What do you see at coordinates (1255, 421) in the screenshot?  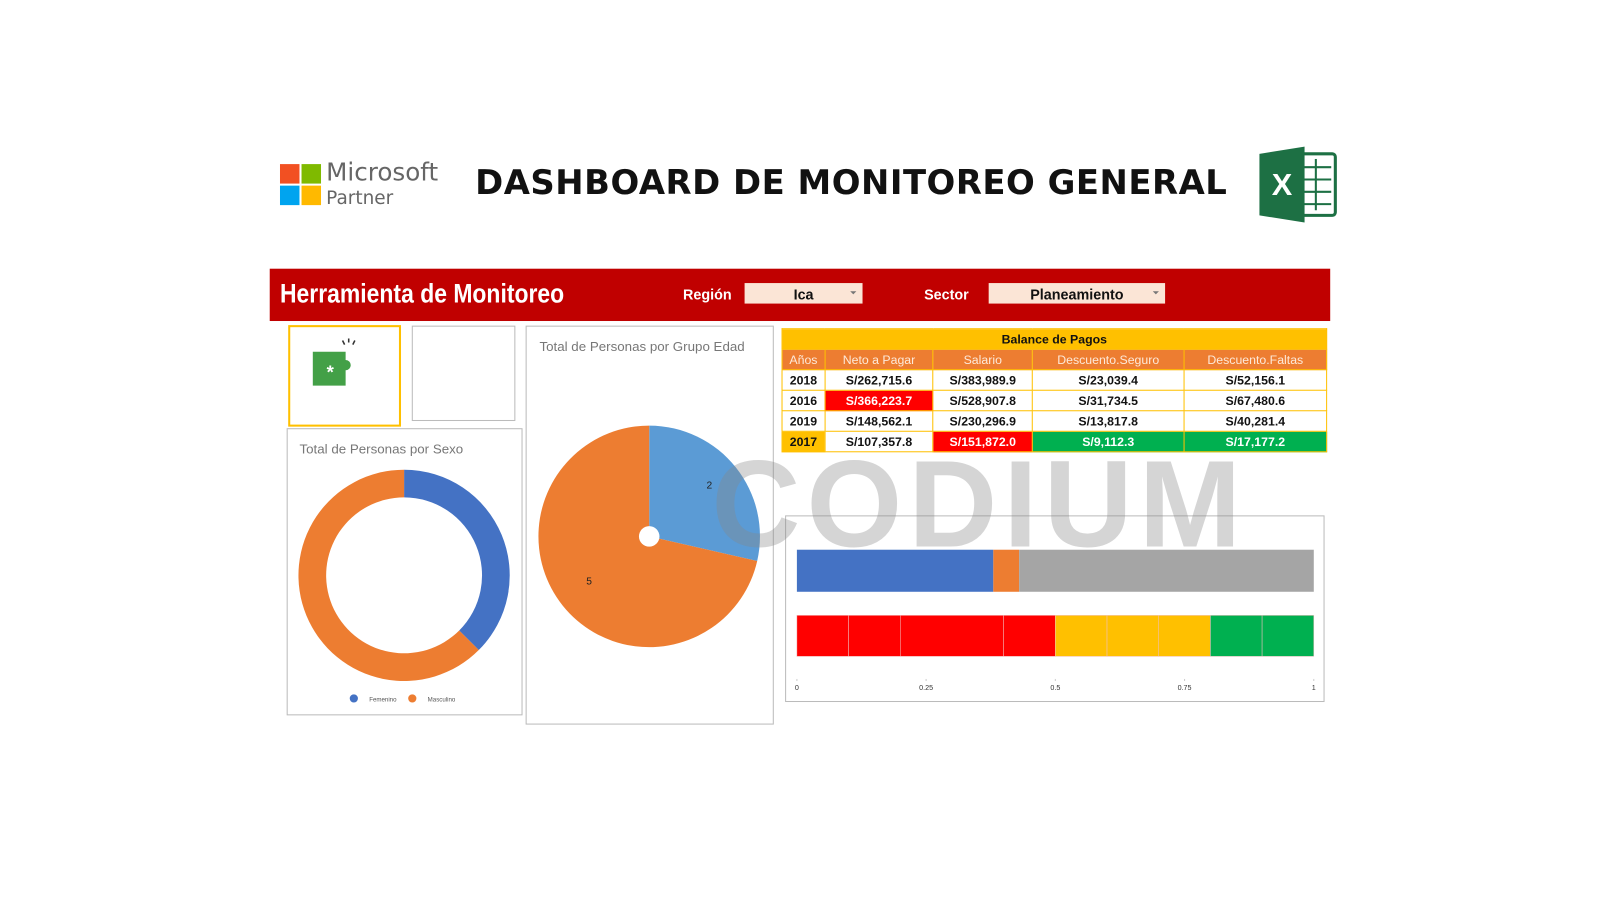 I see `table-cell: S/40,281.4` at bounding box center [1255, 421].